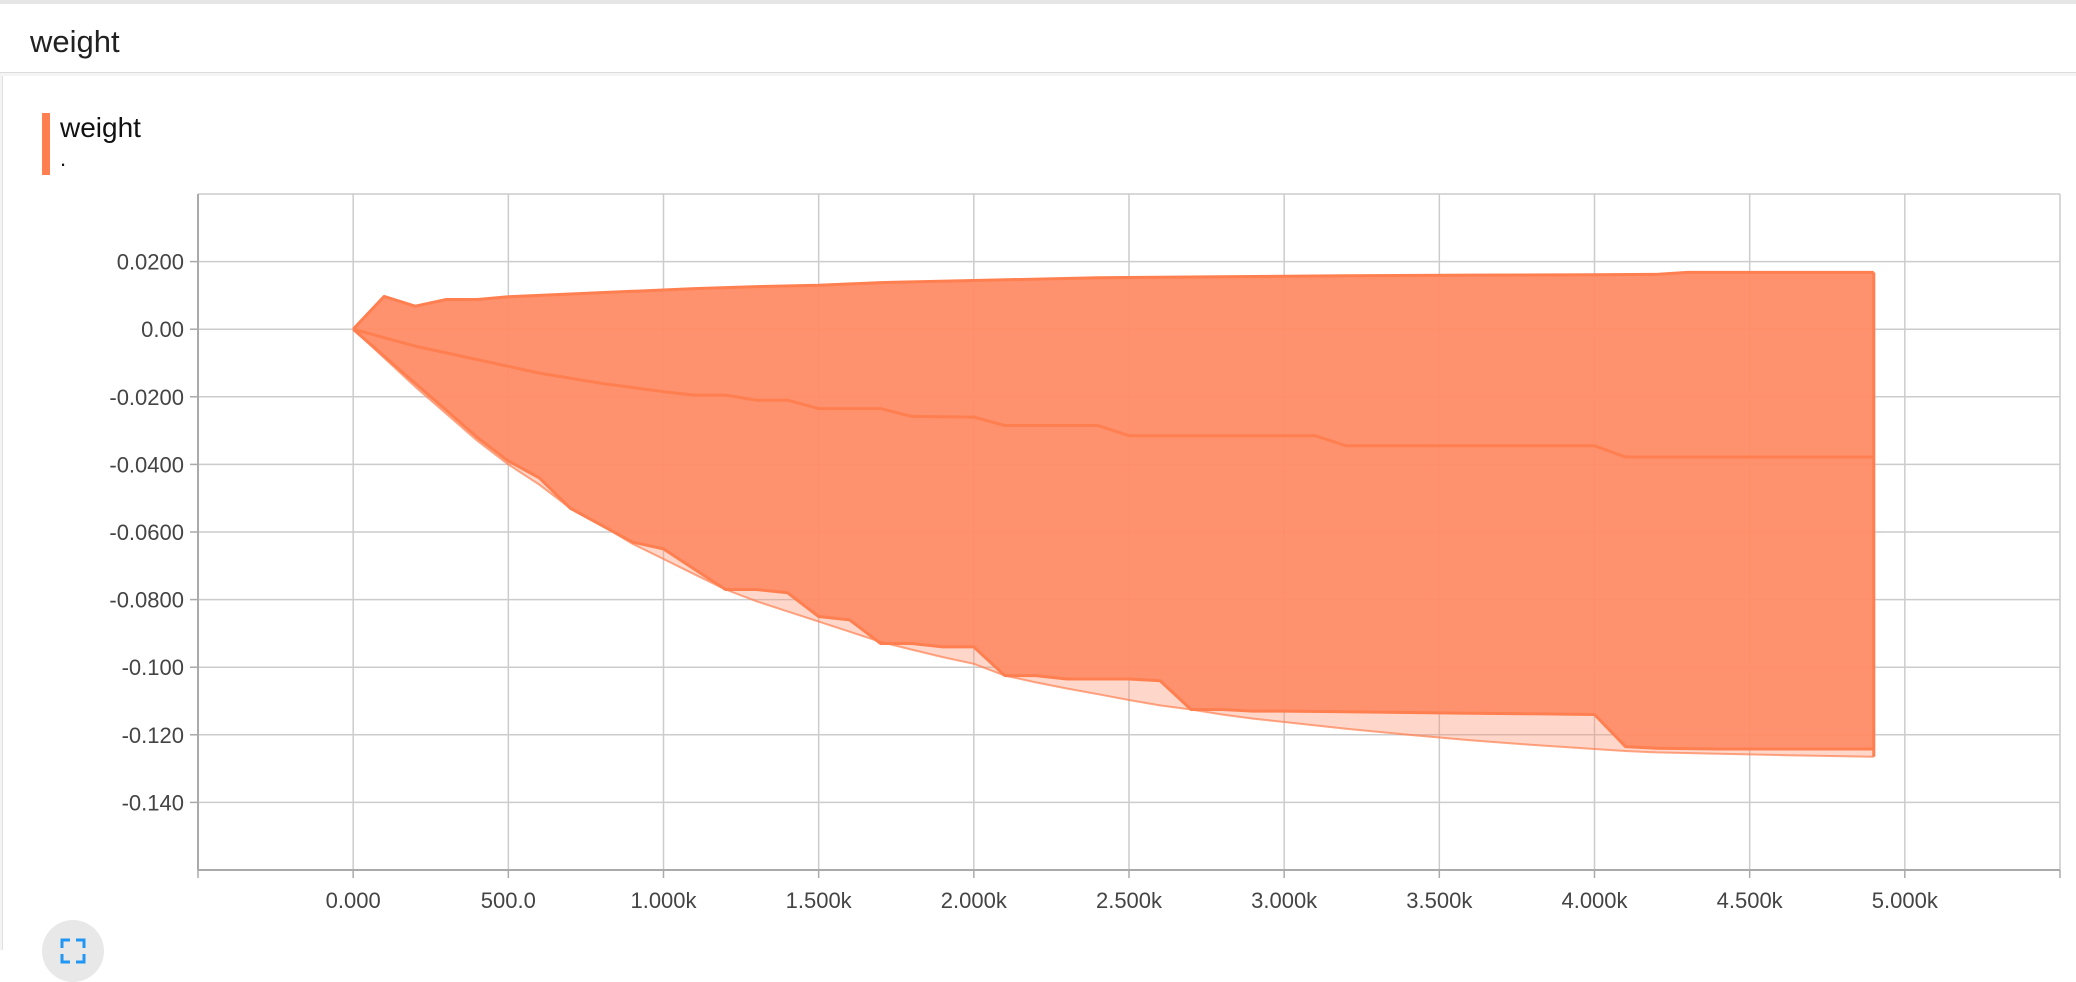 This screenshot has height=982, width=2076. What do you see at coordinates (1750, 900) in the screenshot?
I see `x-tick-label: 4.500k` at bounding box center [1750, 900].